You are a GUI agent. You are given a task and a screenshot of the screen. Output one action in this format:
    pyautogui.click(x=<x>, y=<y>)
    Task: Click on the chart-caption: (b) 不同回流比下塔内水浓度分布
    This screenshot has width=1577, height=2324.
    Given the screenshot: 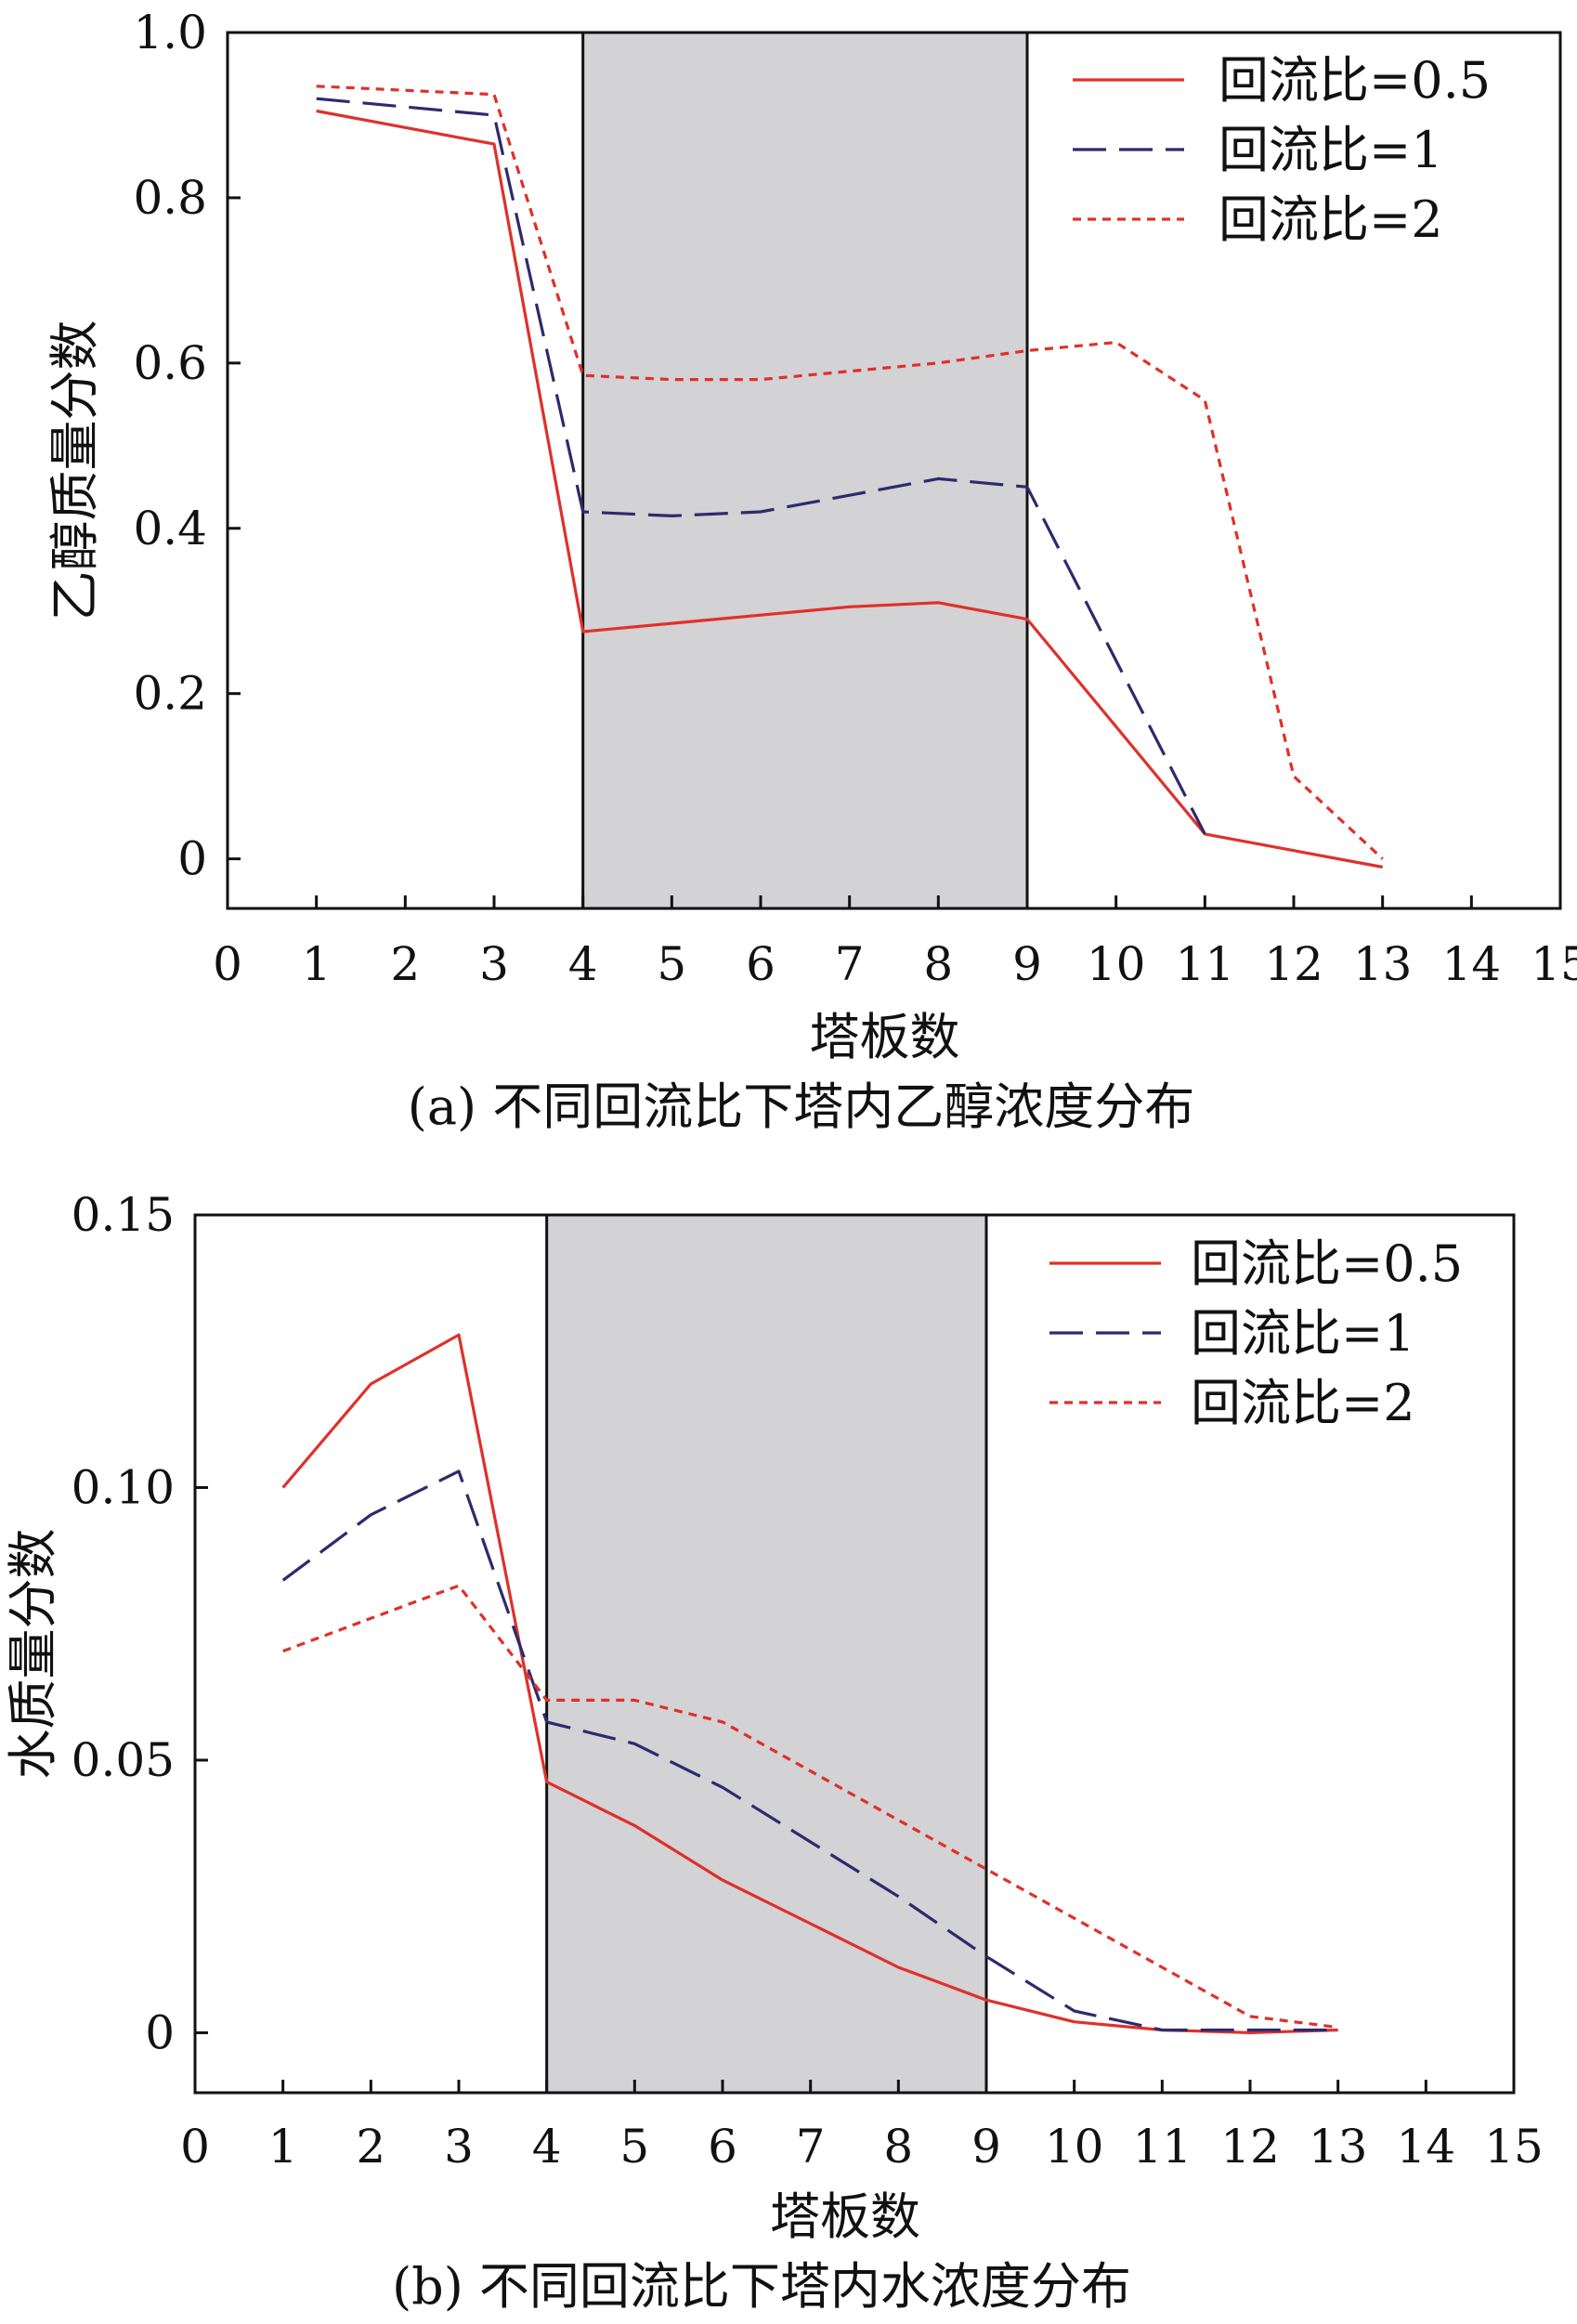 What is the action you would take?
    pyautogui.click(x=762, y=2286)
    